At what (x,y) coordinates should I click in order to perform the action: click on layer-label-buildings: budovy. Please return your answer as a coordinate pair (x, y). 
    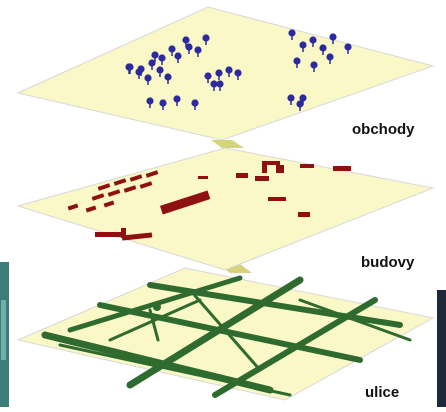
    Looking at the image, I should click on (388, 262).